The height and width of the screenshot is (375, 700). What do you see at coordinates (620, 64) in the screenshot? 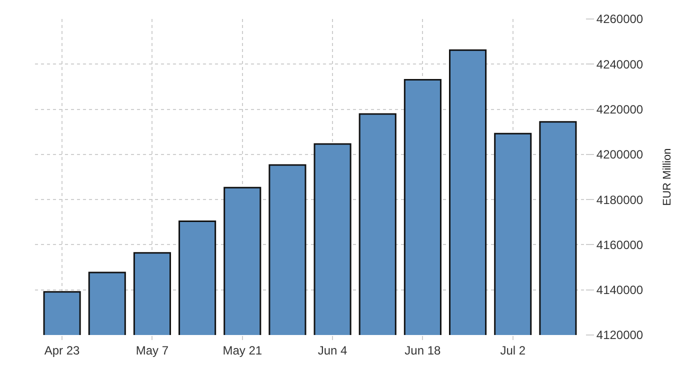
I see `y-tick-label: 4240000` at bounding box center [620, 64].